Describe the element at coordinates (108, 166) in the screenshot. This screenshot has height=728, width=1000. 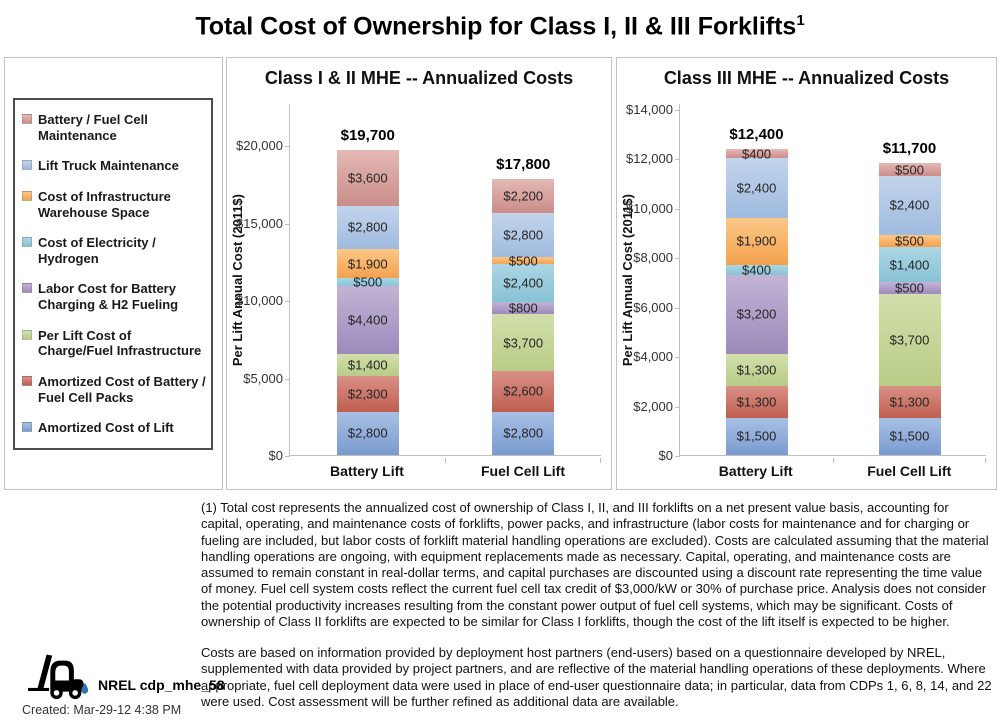
I see `legend-item-label: Lift Truck Maintenance` at that location.